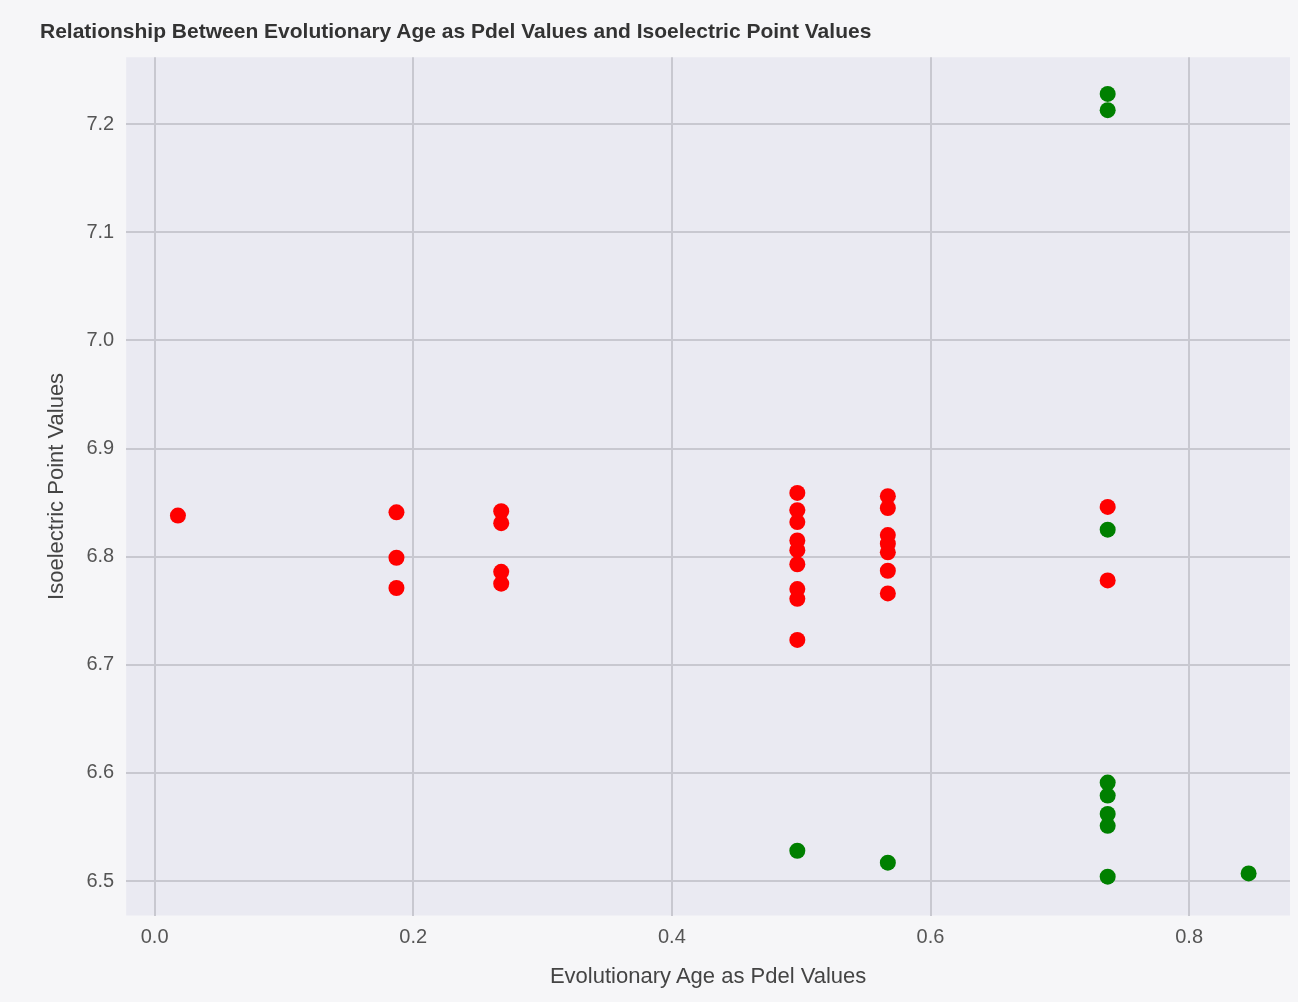  Describe the element at coordinates (100, 879) in the screenshot. I see `y-tick-label: 6.5` at that location.